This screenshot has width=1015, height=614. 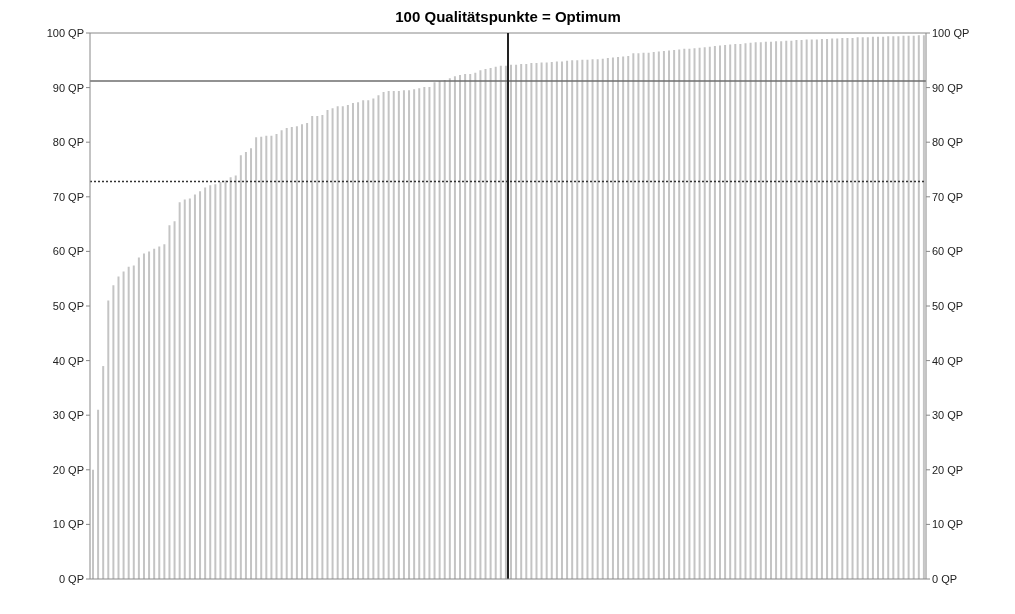 What do you see at coordinates (948, 196) in the screenshot?
I see `y2-tick-label: 70 QP` at bounding box center [948, 196].